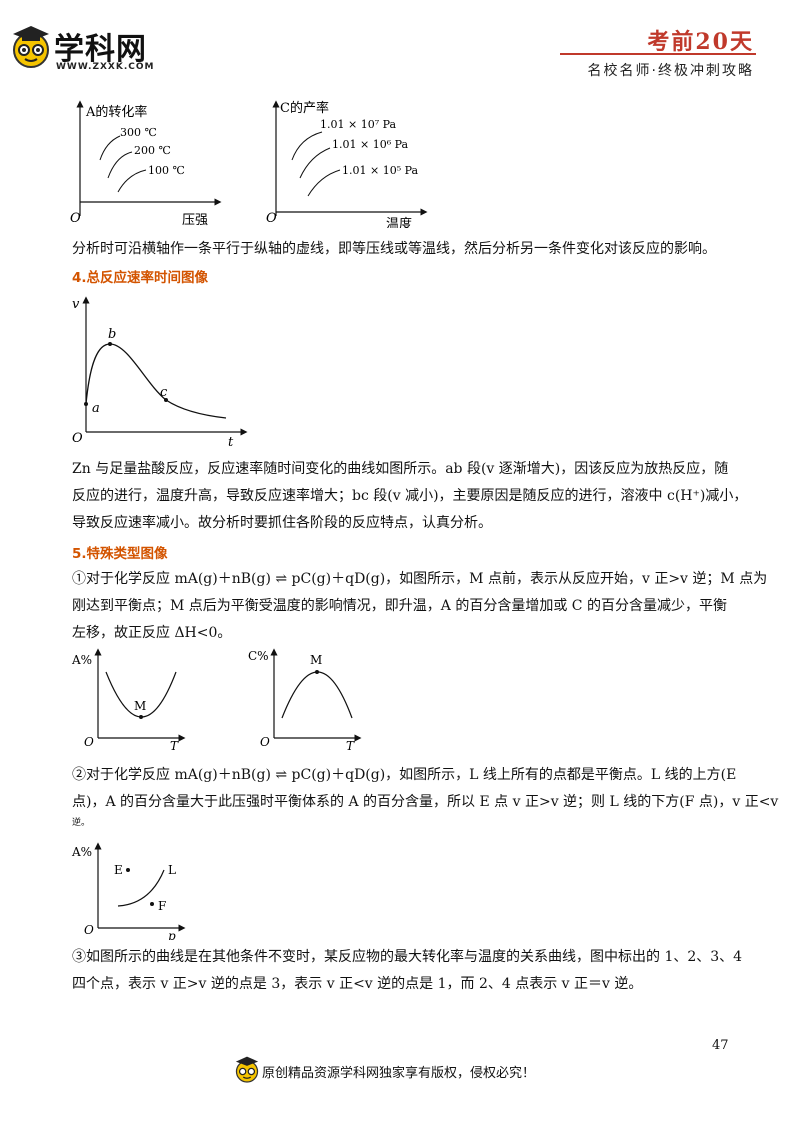 Image resolution: width=800 pixels, height=1132 pixels. Describe the element at coordinates (152, 150) in the screenshot. I see `curve-label-200: 200 ℃` at that location.